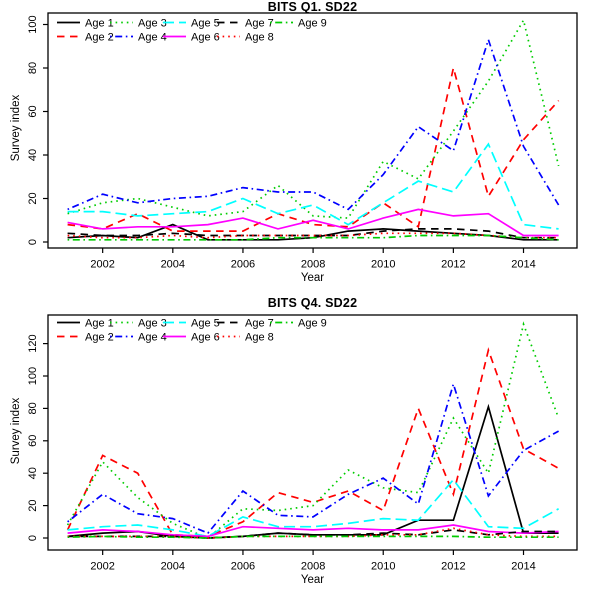  Describe the element at coordinates (312, 303) in the screenshot. I see `chart-q4-title: BITS Q4. SD22` at that location.